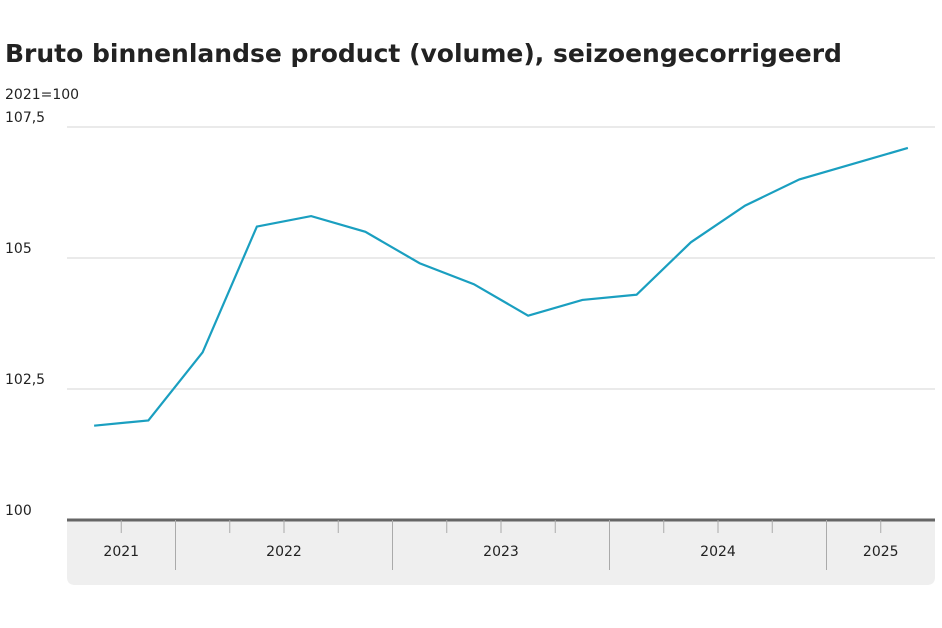  I want to click on y-tick-label: 100, so click(18, 511).